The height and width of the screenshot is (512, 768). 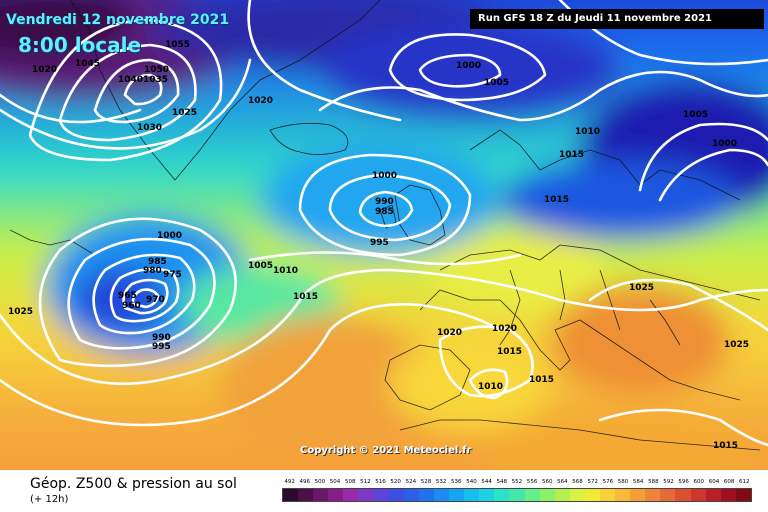 I want to click on scale-value-label: 568, so click(x=577, y=482).